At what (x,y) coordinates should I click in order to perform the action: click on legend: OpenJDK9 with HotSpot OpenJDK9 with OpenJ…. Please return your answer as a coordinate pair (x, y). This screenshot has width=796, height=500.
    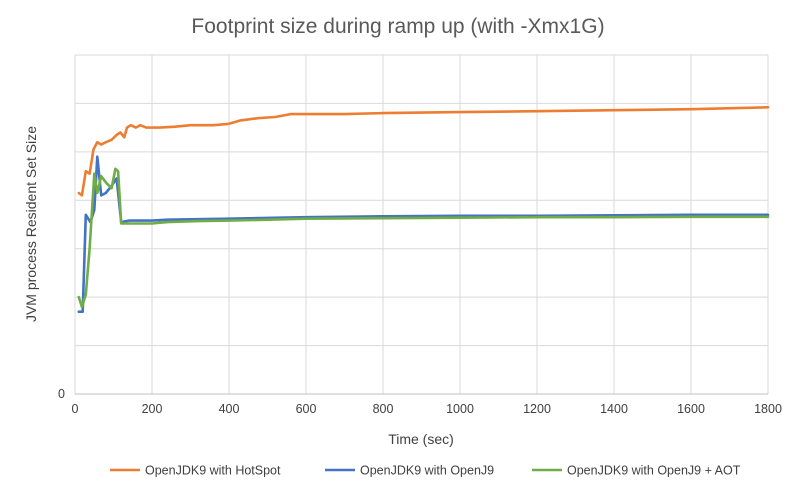
    Looking at the image, I should click on (425, 471).